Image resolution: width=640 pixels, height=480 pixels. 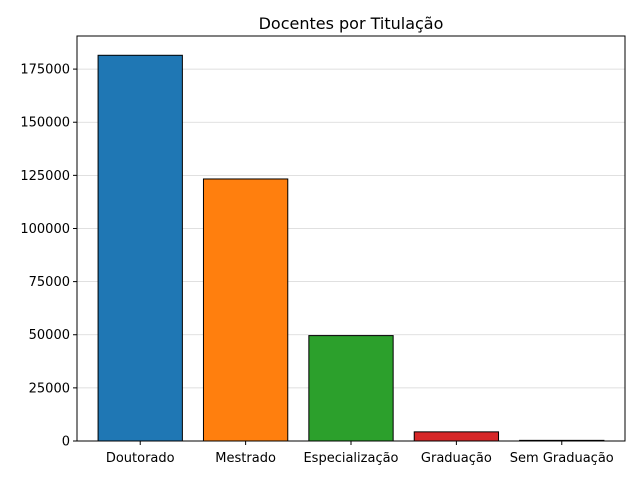 What do you see at coordinates (48, 256) in the screenshot?
I see `y-axis-ticks: 0 25000 50000 75000 100000 125000 150000 175000` at bounding box center [48, 256].